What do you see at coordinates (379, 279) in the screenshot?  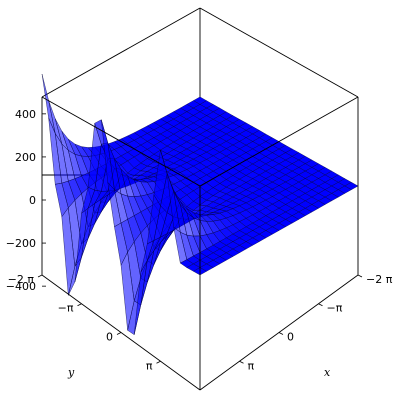 I see `x-tick-label: −2 π` at bounding box center [379, 279].